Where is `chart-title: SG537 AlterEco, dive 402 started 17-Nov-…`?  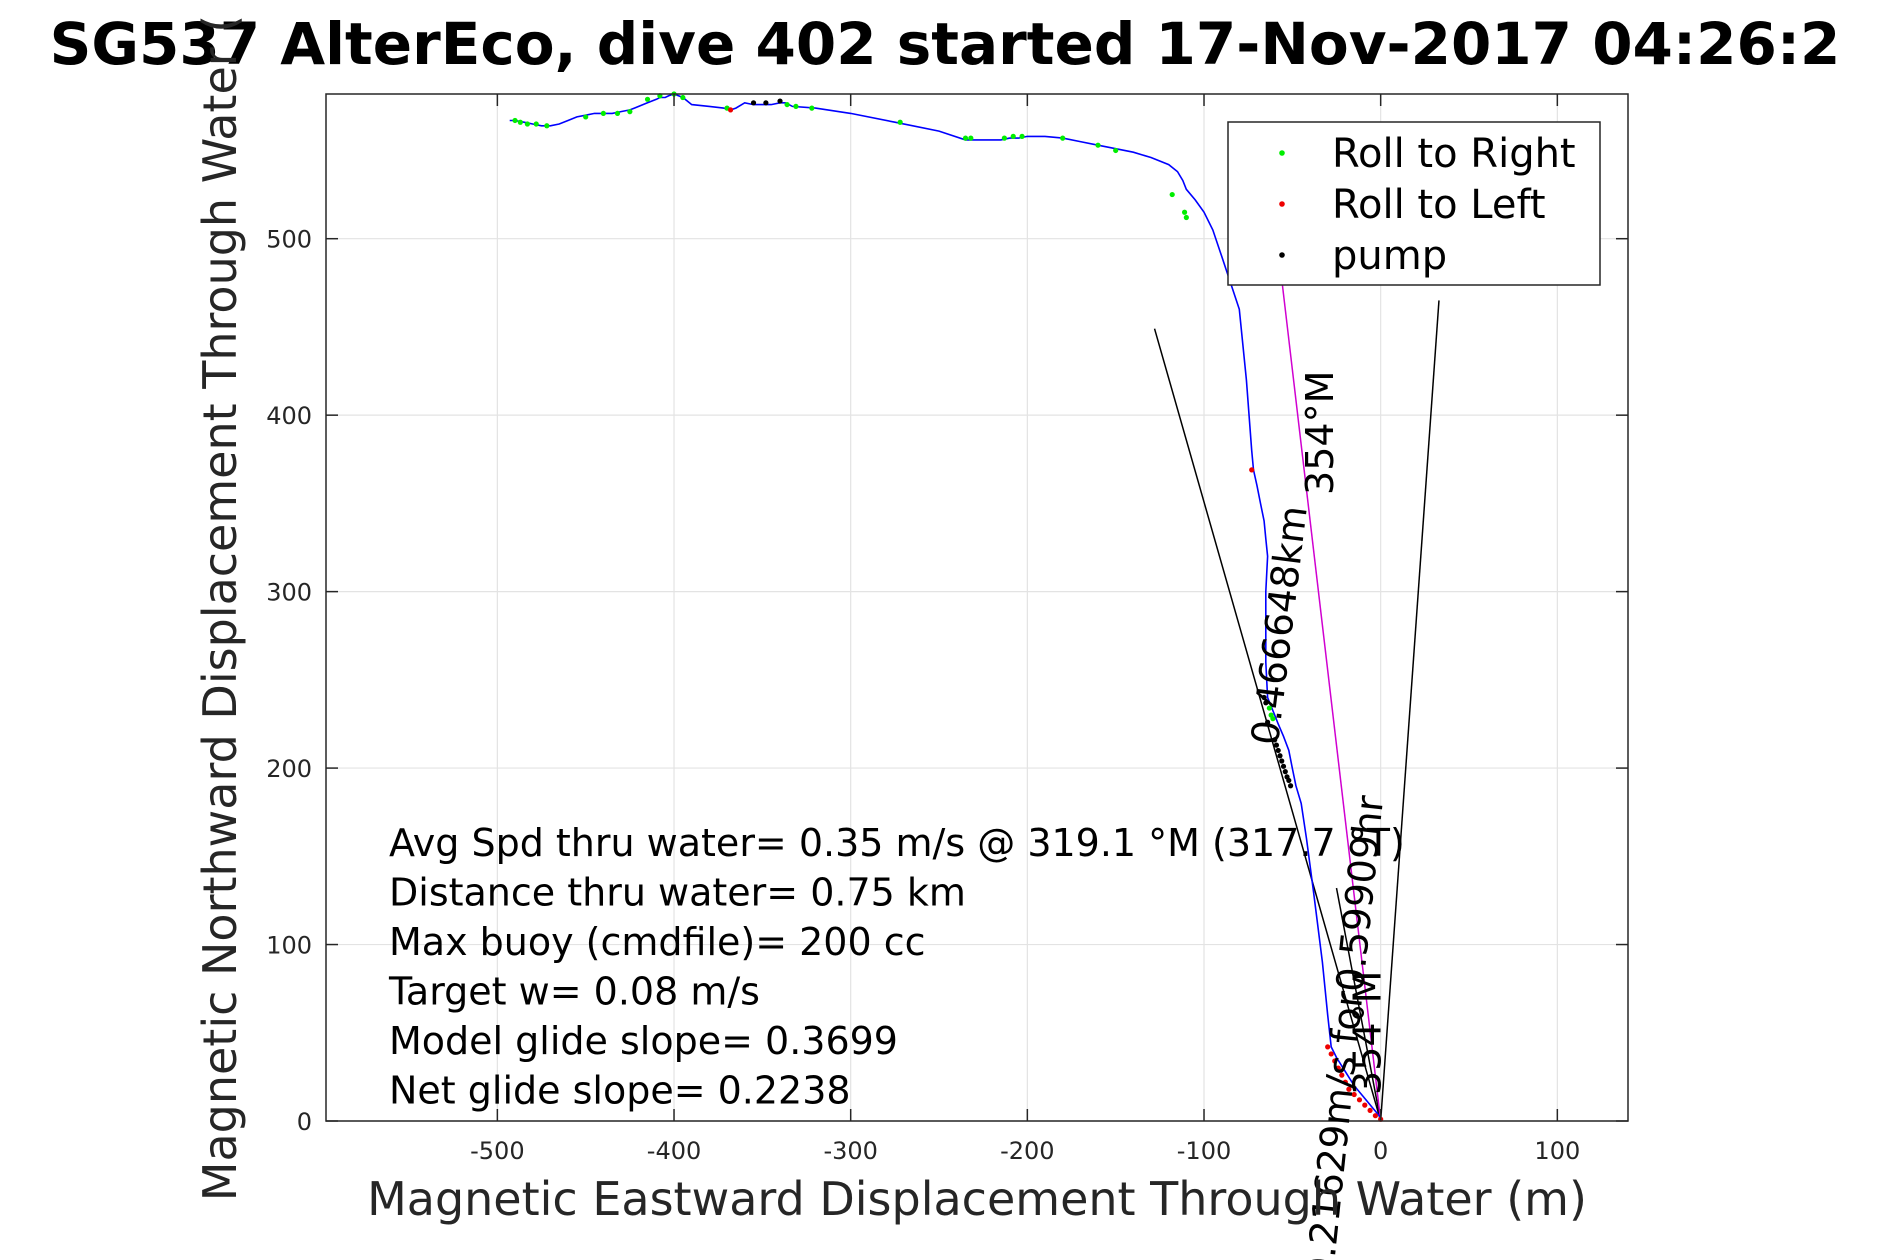
chart-title: SG537 AlterEco, dive 402 started 17-Nov-… is located at coordinates (945, 44).